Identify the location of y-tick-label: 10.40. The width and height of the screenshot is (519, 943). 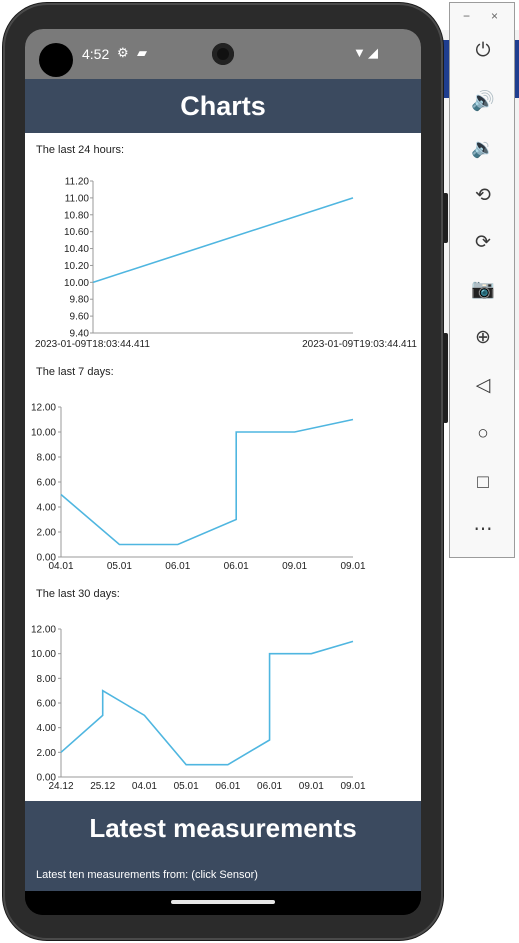
(76, 249).